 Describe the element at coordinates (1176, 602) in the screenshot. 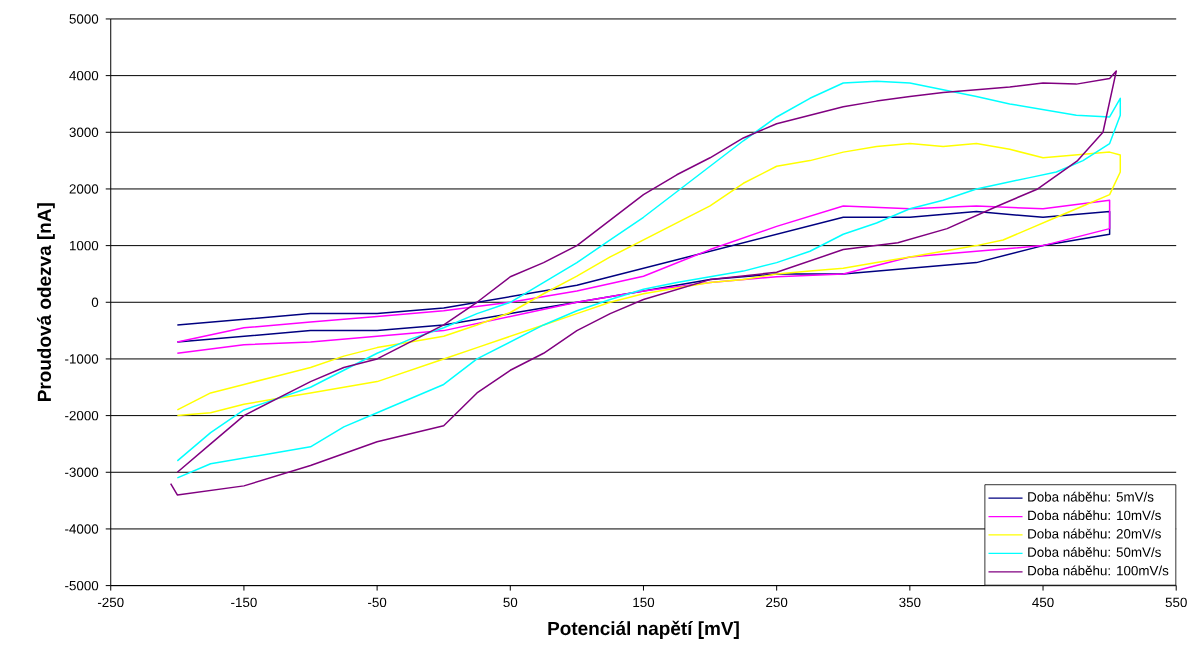

I see `x-tick-label: 550` at that location.